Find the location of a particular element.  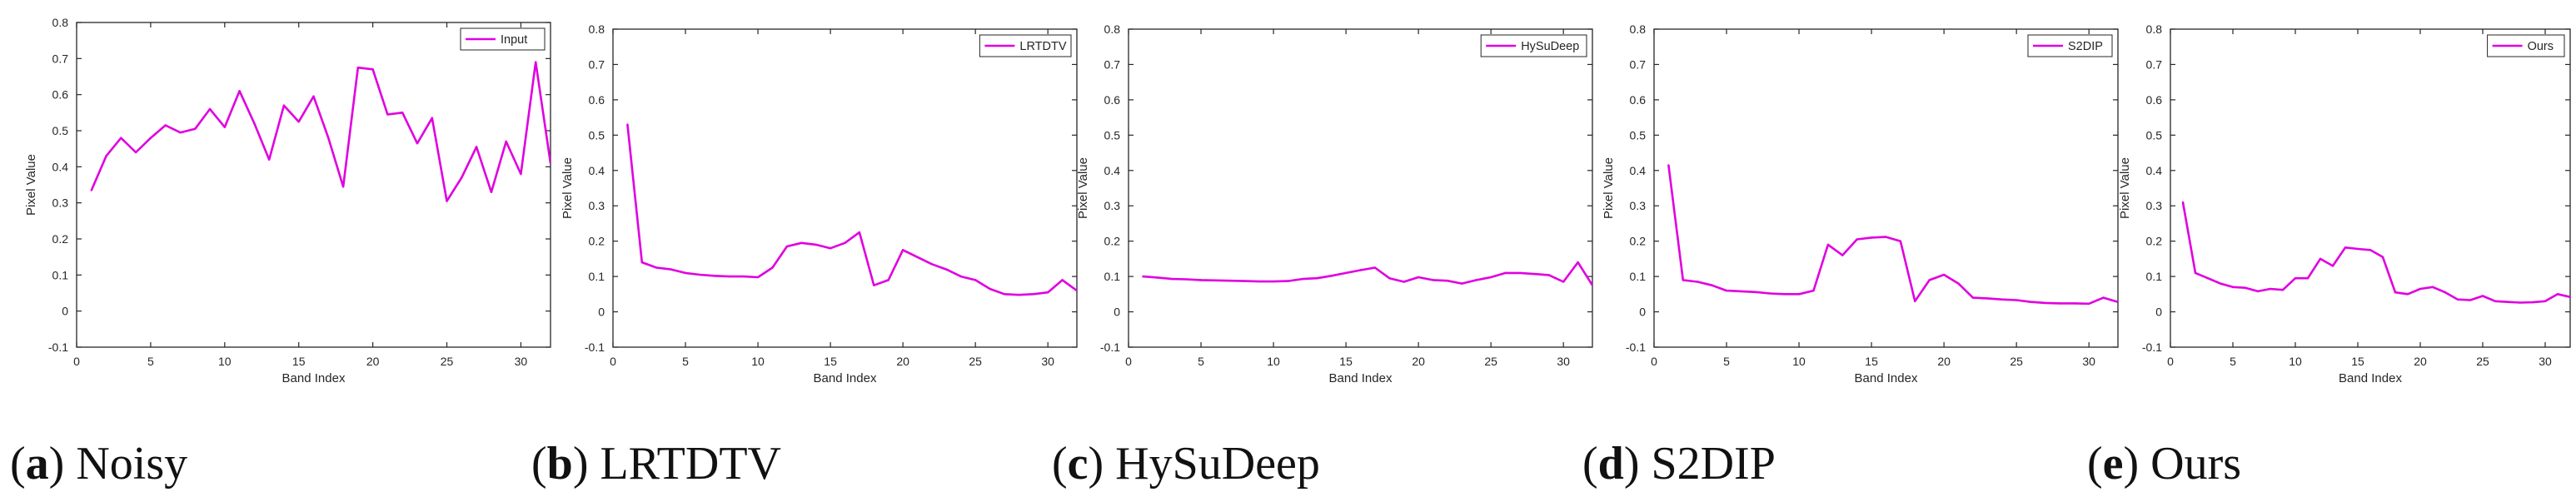

x-tick-label: 30 is located at coordinates (2545, 361).